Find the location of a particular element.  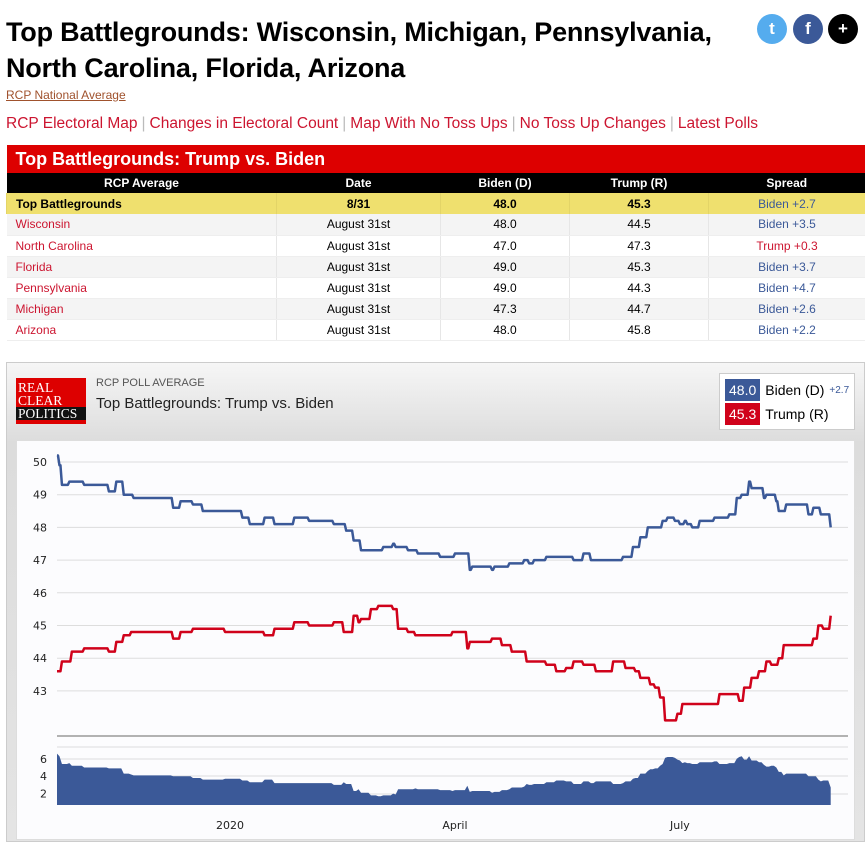

spread-tick-label: 6 is located at coordinates (43, 759).